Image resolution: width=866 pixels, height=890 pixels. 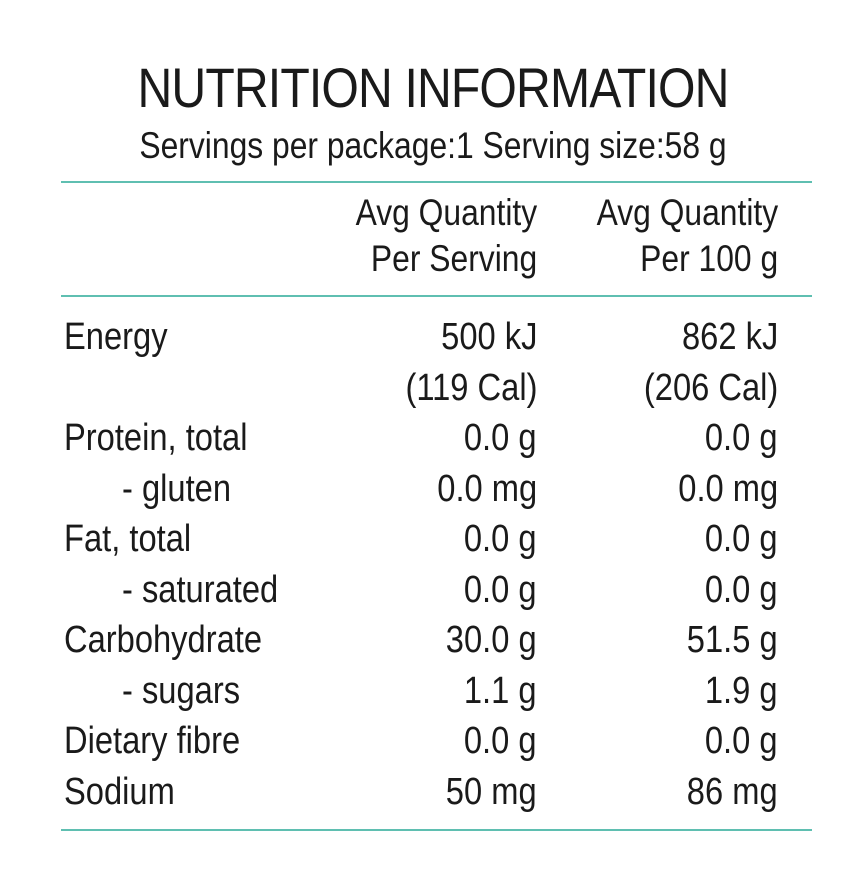 I want to click on nutrient-row: - gluten 0.0 mg 0.0 mg, so click(x=433, y=489).